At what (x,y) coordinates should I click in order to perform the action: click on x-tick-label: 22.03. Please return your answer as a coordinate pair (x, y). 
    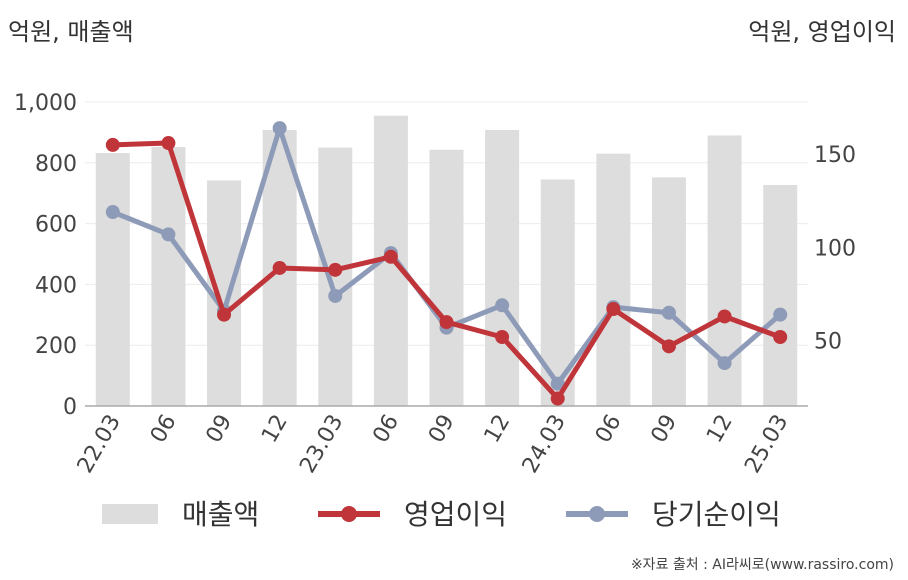
    Looking at the image, I should click on (99, 444).